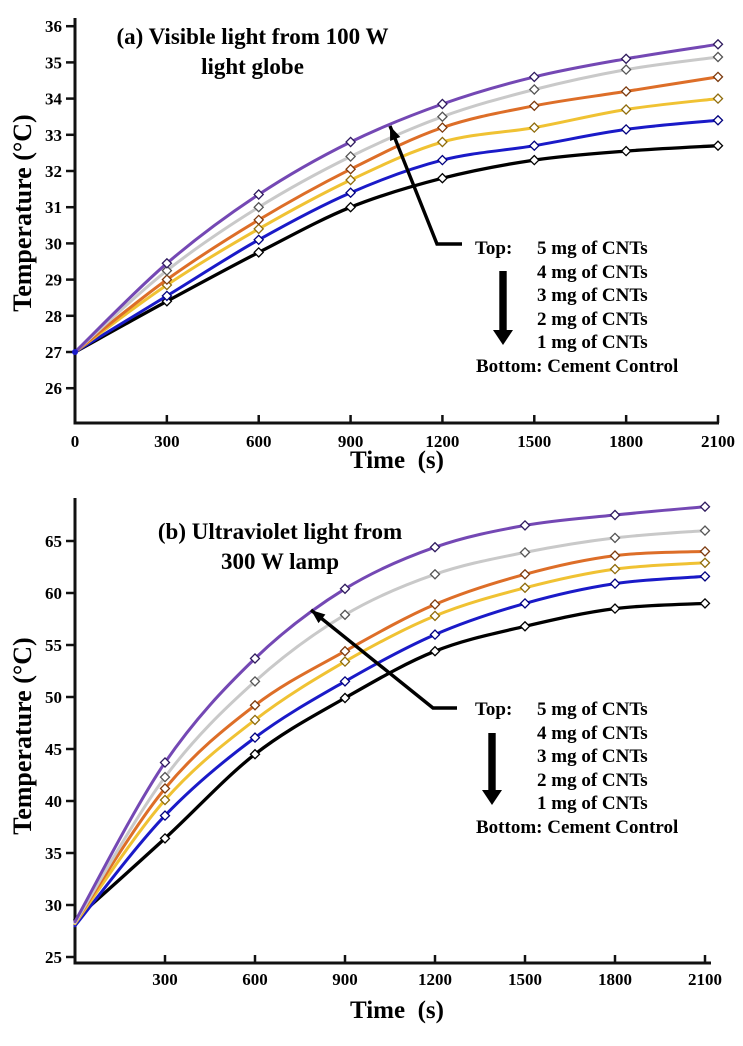 This screenshot has height=1046, width=743. What do you see at coordinates (75, 352) in the screenshot?
I see `start-point` at bounding box center [75, 352].